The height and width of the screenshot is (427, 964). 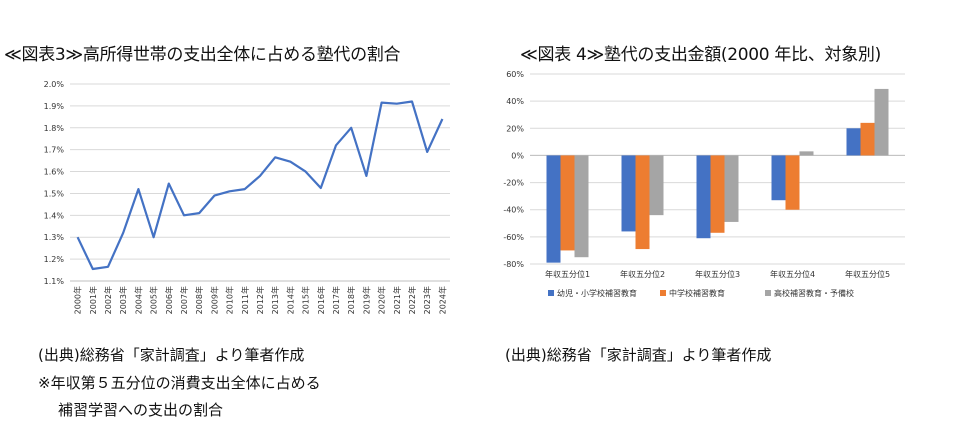 What do you see at coordinates (245, 300) in the screenshot?
I see `left-x-tick-label: 2011年` at bounding box center [245, 300].